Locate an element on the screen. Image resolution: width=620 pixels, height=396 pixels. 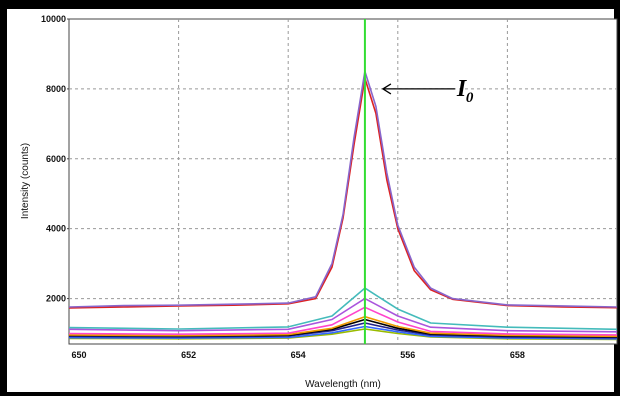
y-tick-label: 4000 is located at coordinates (56, 229).